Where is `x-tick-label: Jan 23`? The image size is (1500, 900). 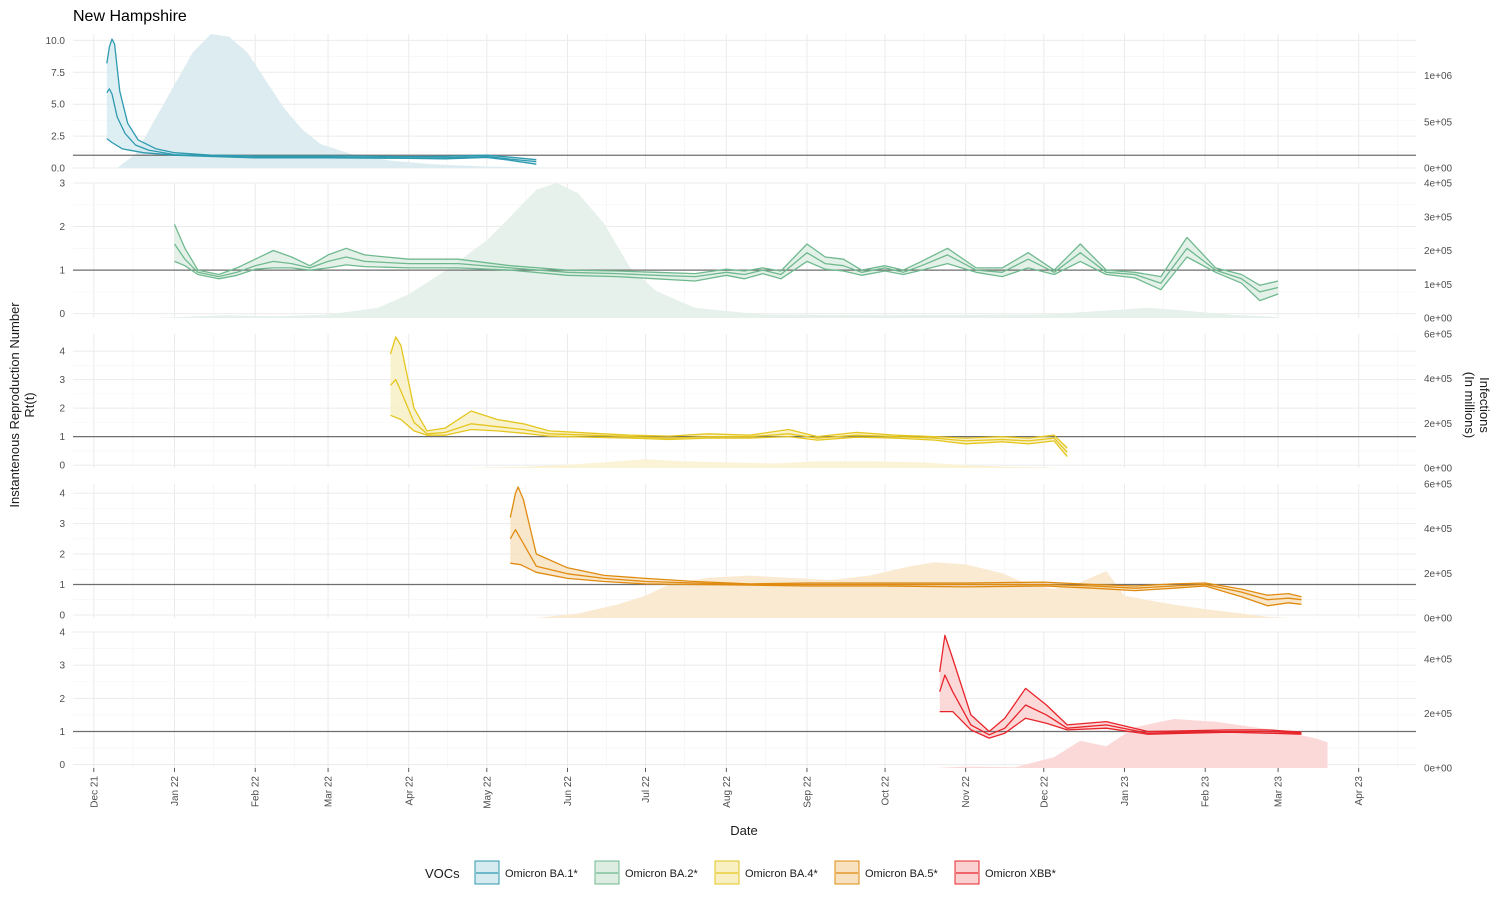 x-tick-label: Jan 23 is located at coordinates (1125, 791).